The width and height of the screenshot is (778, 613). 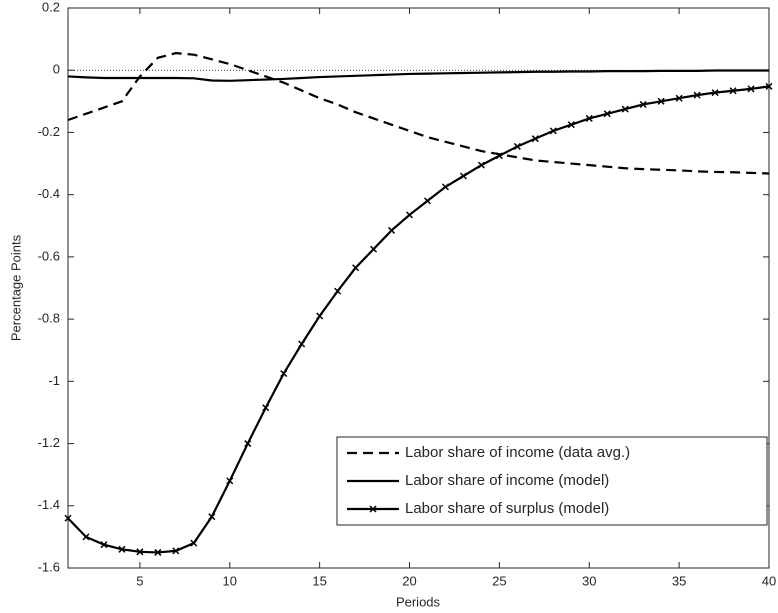 What do you see at coordinates (51, 7) in the screenshot?
I see `y-tick-label: 0.2` at bounding box center [51, 7].